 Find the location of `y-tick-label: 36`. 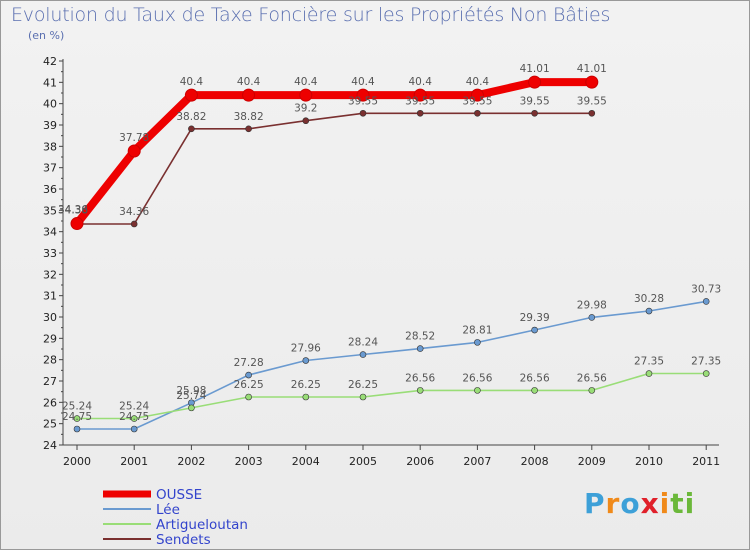

y-tick-label: 36 is located at coordinates (50, 189).